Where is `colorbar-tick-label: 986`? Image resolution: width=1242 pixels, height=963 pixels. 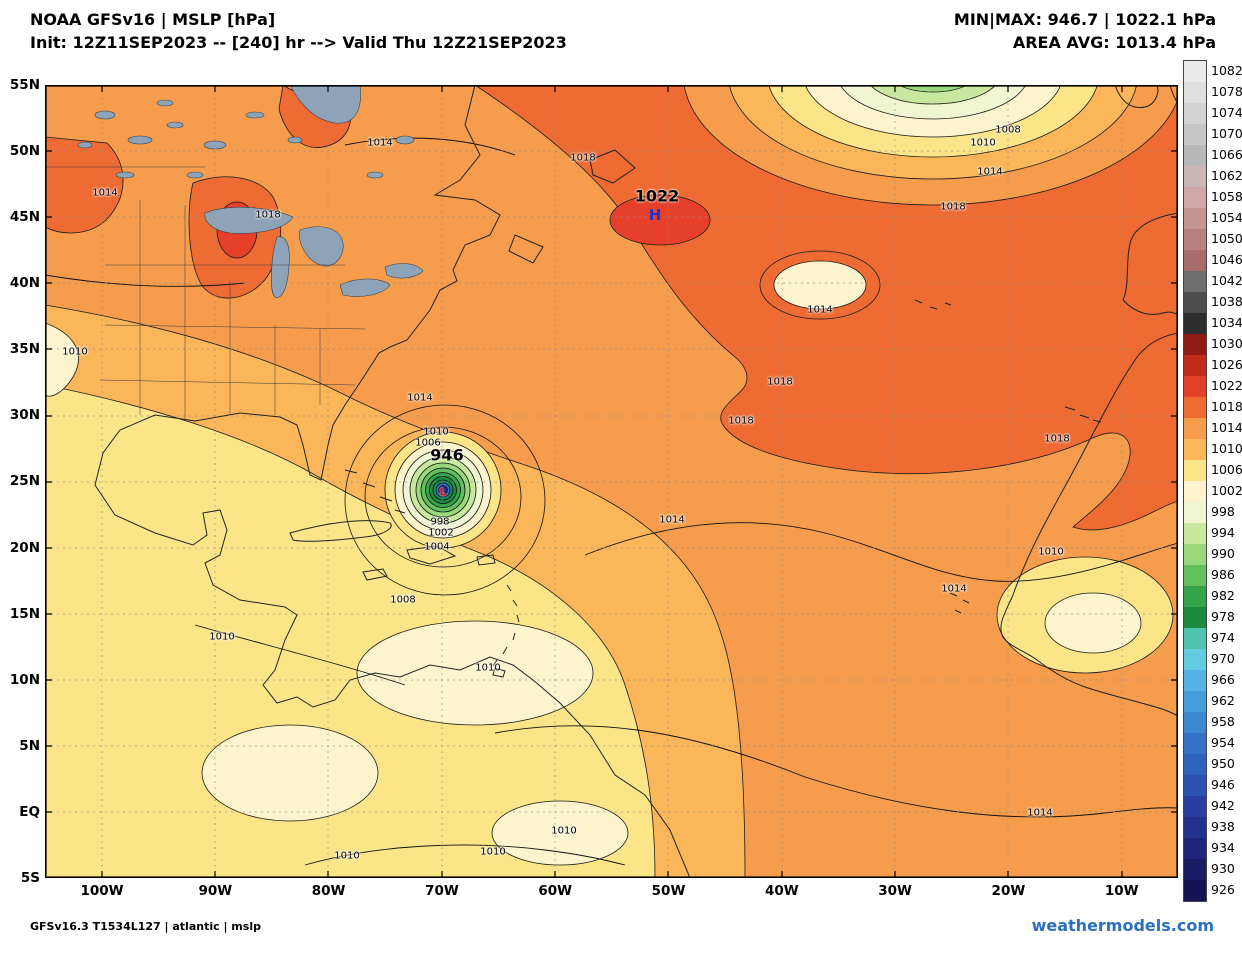 colorbar-tick-label: 986 is located at coordinates (1223, 574).